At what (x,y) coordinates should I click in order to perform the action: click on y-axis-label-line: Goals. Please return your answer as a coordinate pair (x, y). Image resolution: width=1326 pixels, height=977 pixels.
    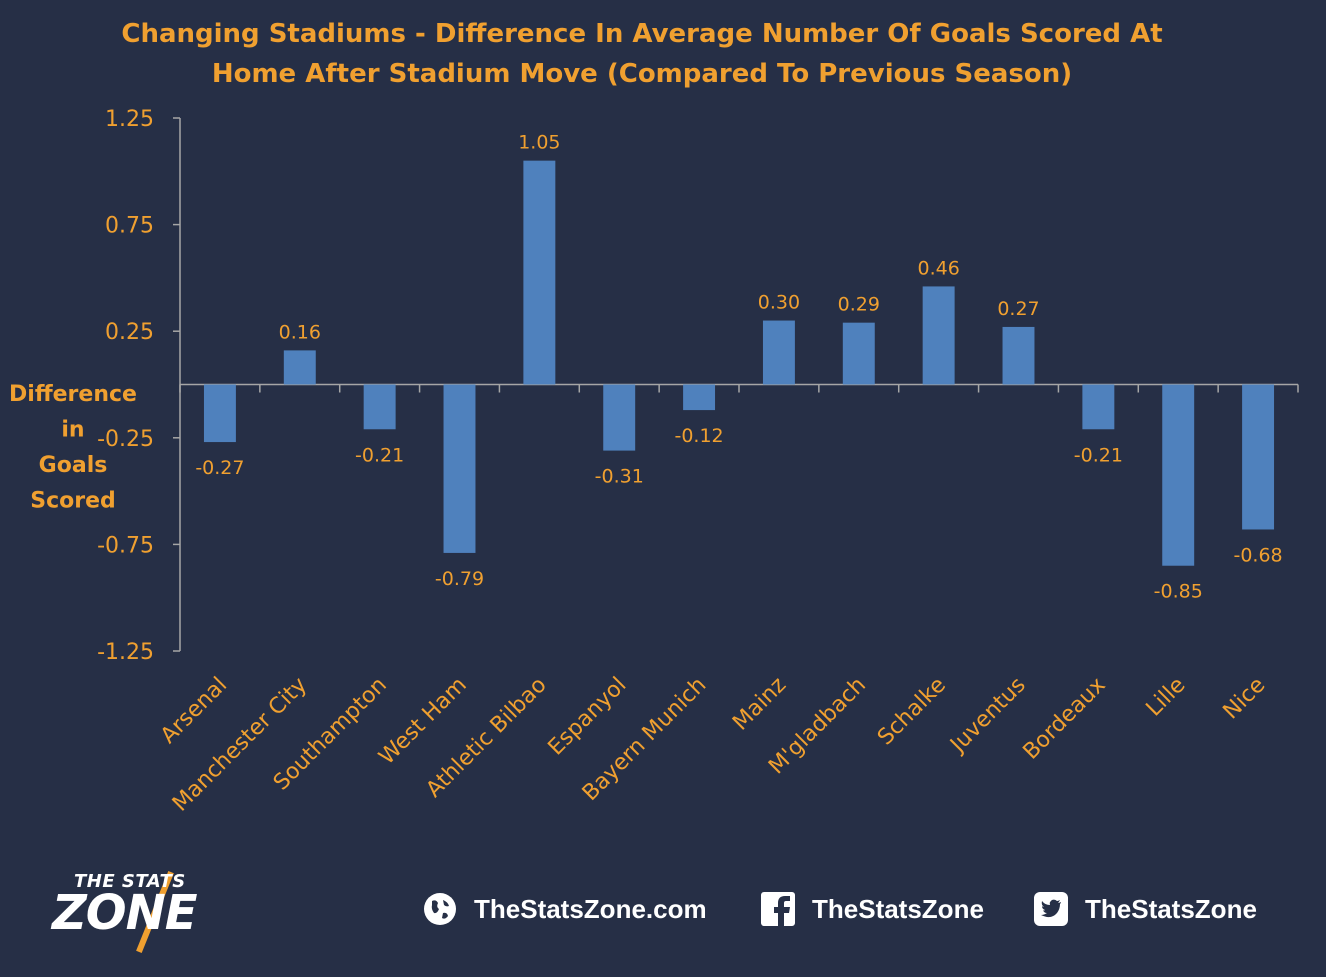
    Looking at the image, I should click on (73, 465).